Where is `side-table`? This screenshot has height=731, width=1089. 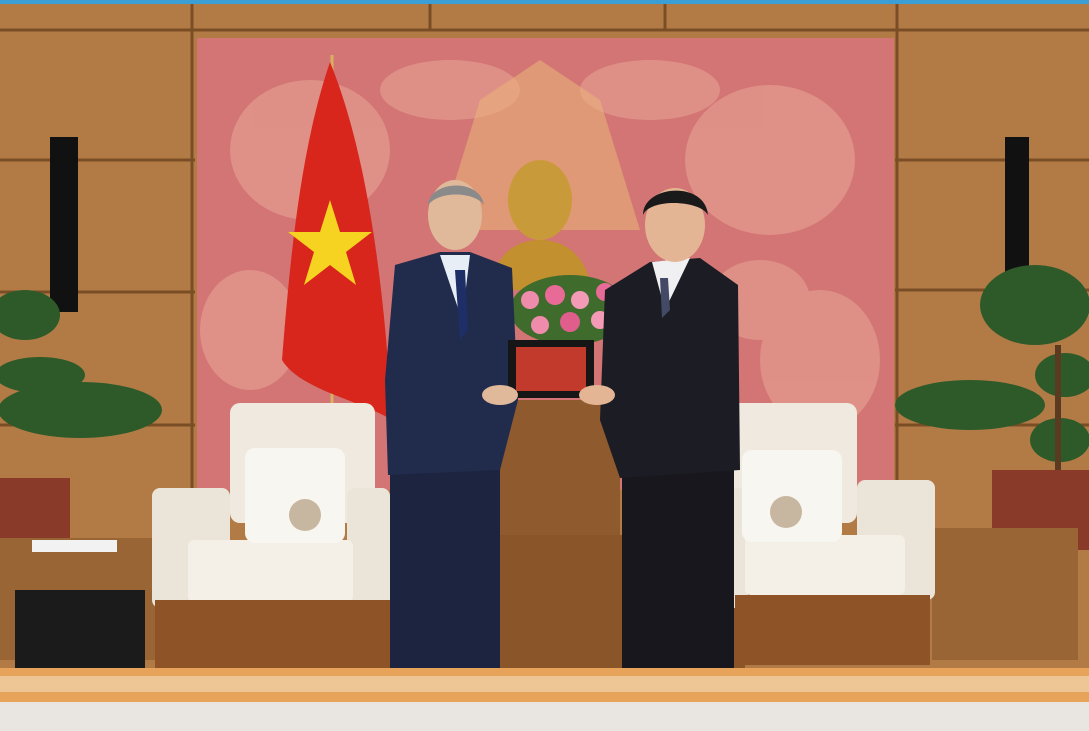 side-table is located at coordinates (1005, 594).